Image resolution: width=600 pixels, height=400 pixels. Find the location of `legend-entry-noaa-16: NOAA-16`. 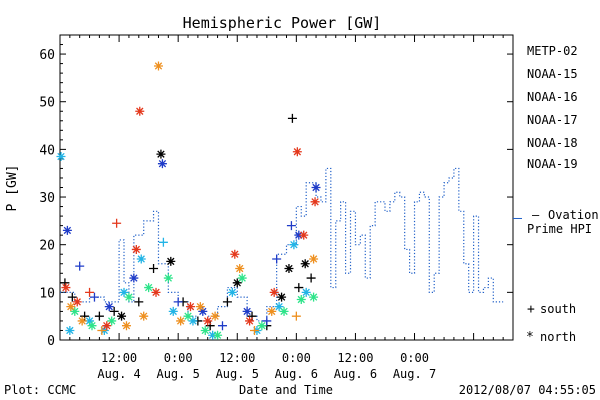

legend-entry-noaa-16: NOAA-16 is located at coordinates (552, 97).